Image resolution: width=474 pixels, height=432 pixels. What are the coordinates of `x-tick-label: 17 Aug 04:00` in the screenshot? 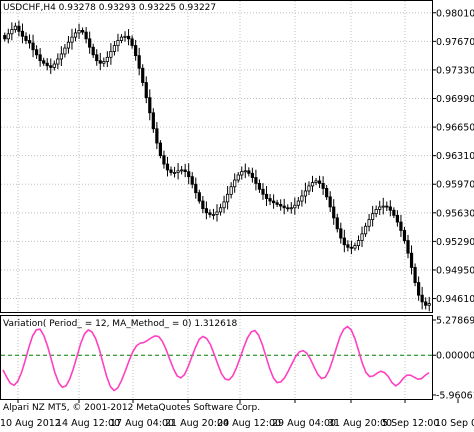 It's located at (142, 423).